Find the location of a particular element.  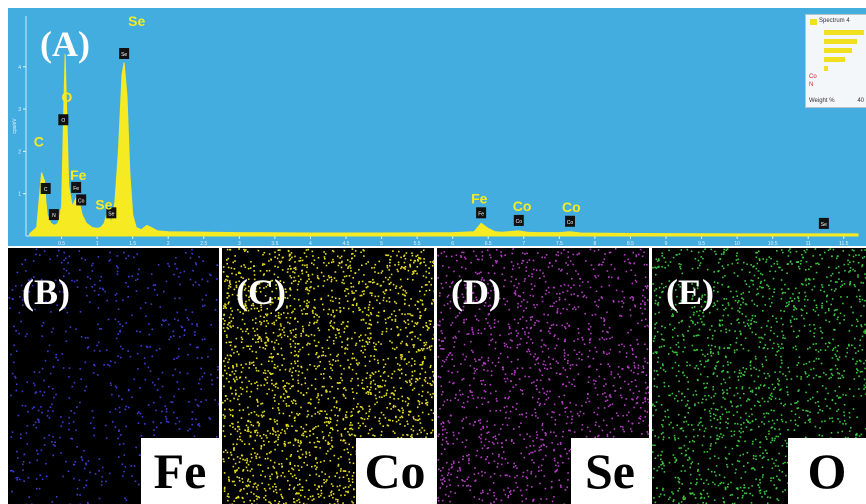

inset-bar is located at coordinates (844, 32).